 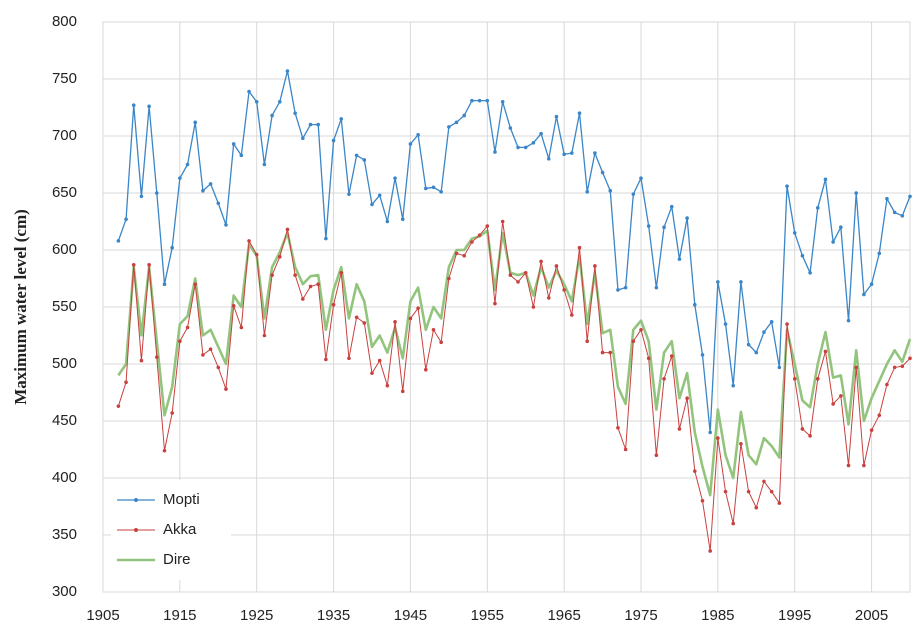 I want to click on y-tick-label: 450, so click(x=64, y=420).